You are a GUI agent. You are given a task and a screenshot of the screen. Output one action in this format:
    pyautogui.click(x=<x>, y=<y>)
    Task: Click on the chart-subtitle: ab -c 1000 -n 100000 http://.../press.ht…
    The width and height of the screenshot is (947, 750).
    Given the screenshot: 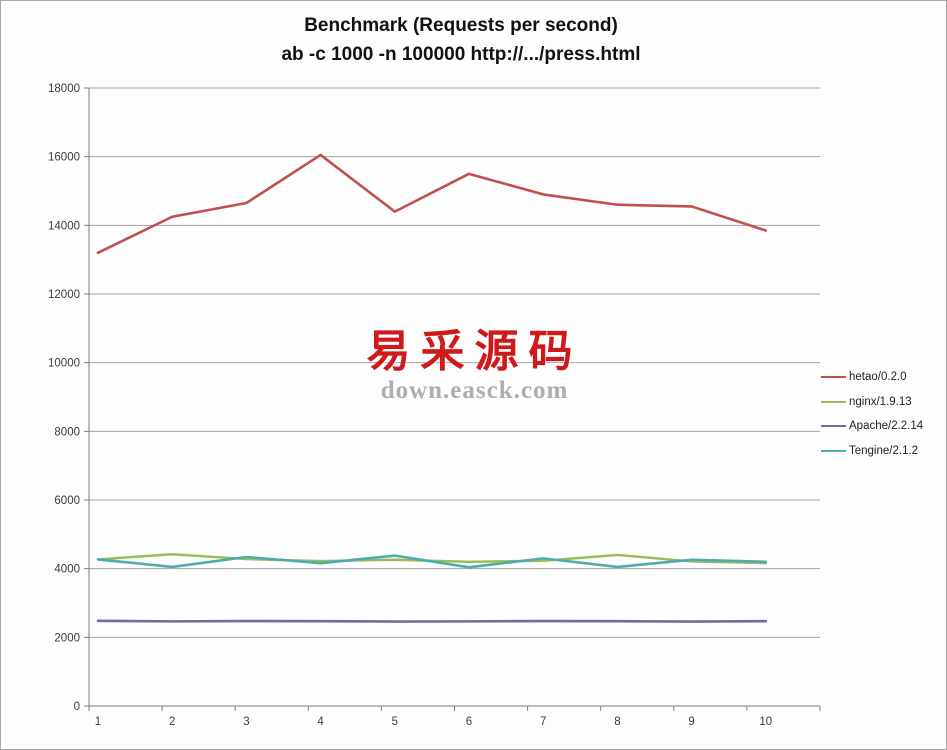 What is the action you would take?
    pyautogui.click(x=461, y=54)
    